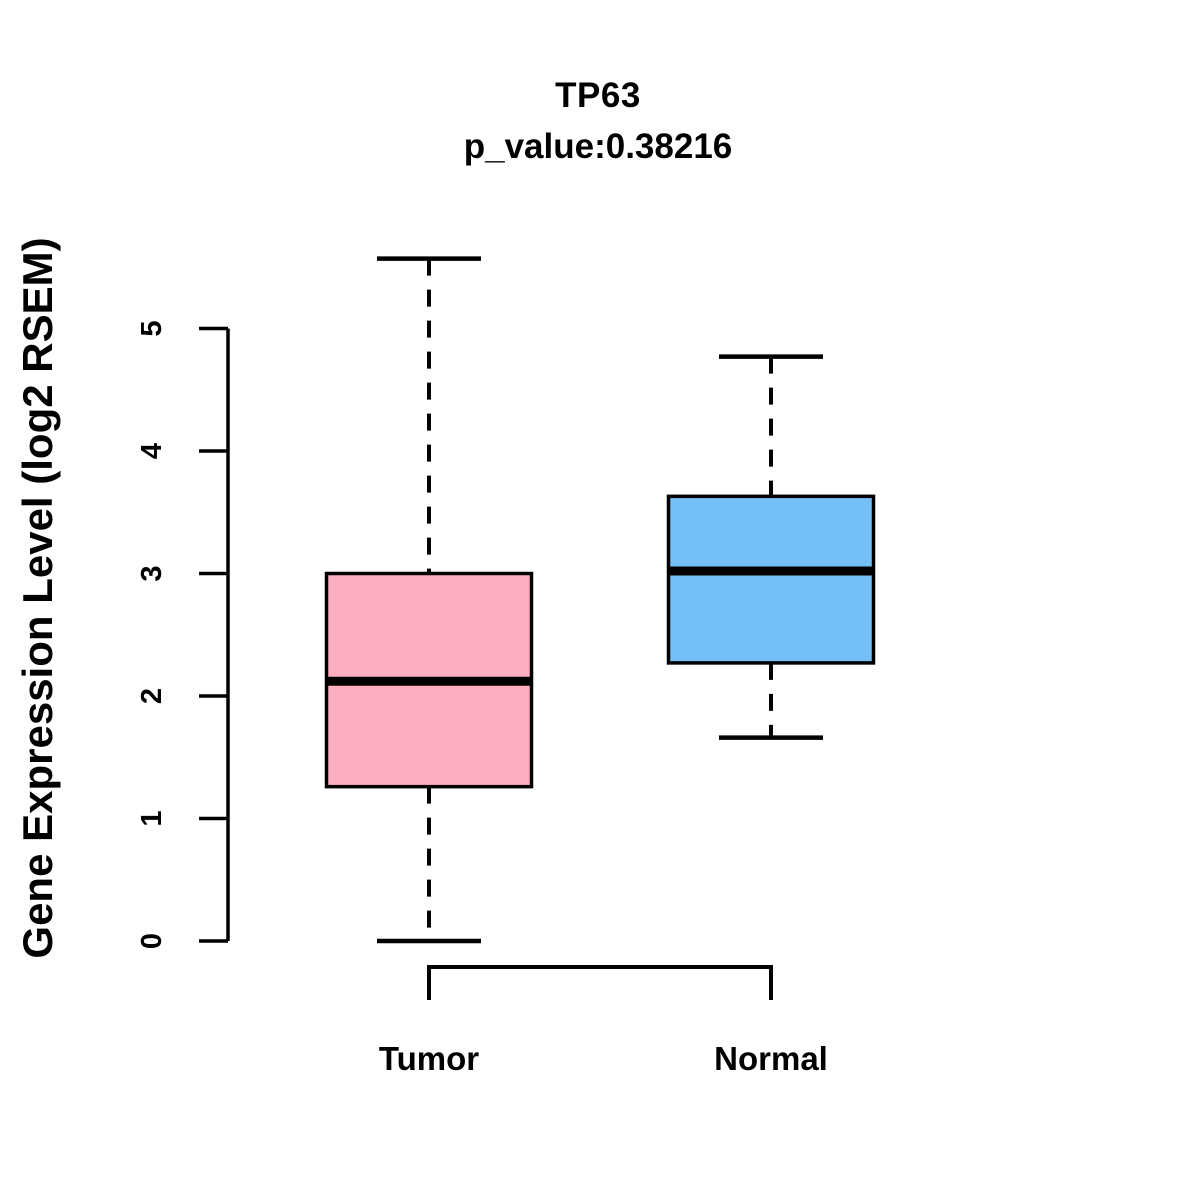  Describe the element at coordinates (152, 328) in the screenshot. I see `y-axis-tick-label: 5` at that location.